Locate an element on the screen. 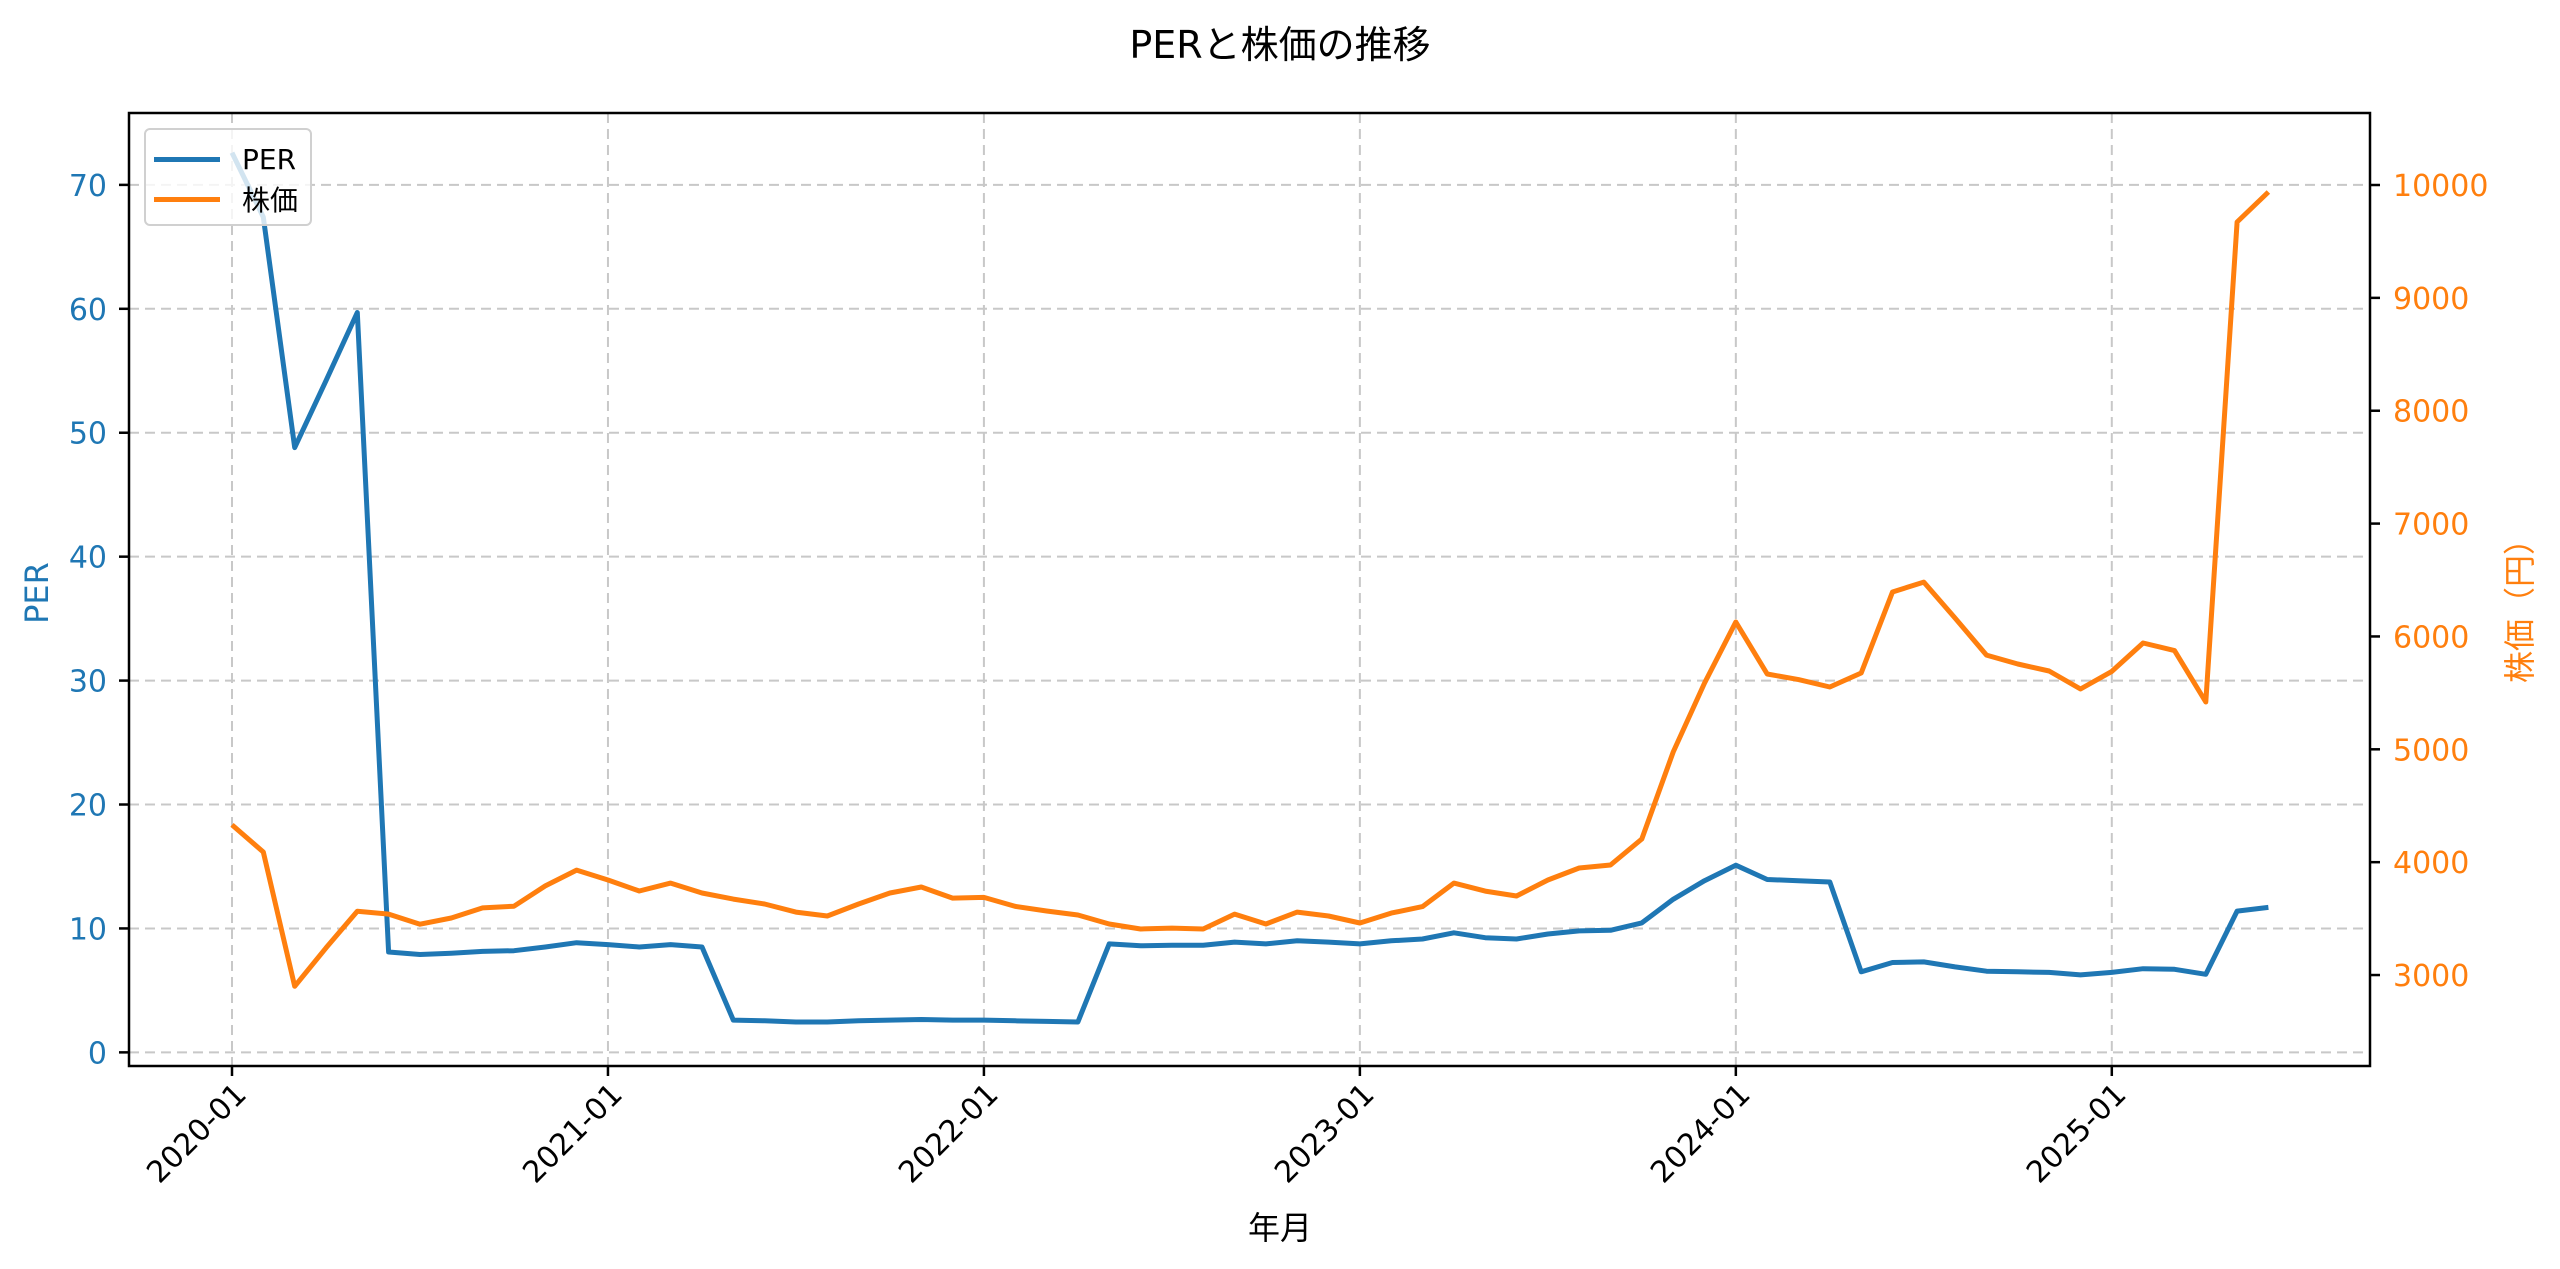 This screenshot has width=2560, height=1269. left-y-tick-label: 10 is located at coordinates (88, 929).